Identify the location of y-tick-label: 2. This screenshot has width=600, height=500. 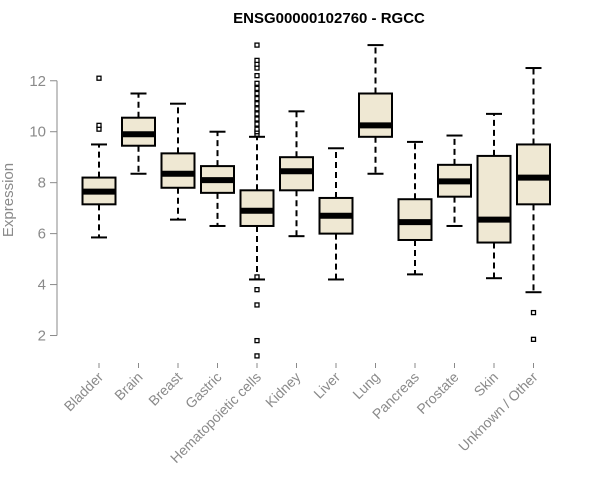
(42, 336).